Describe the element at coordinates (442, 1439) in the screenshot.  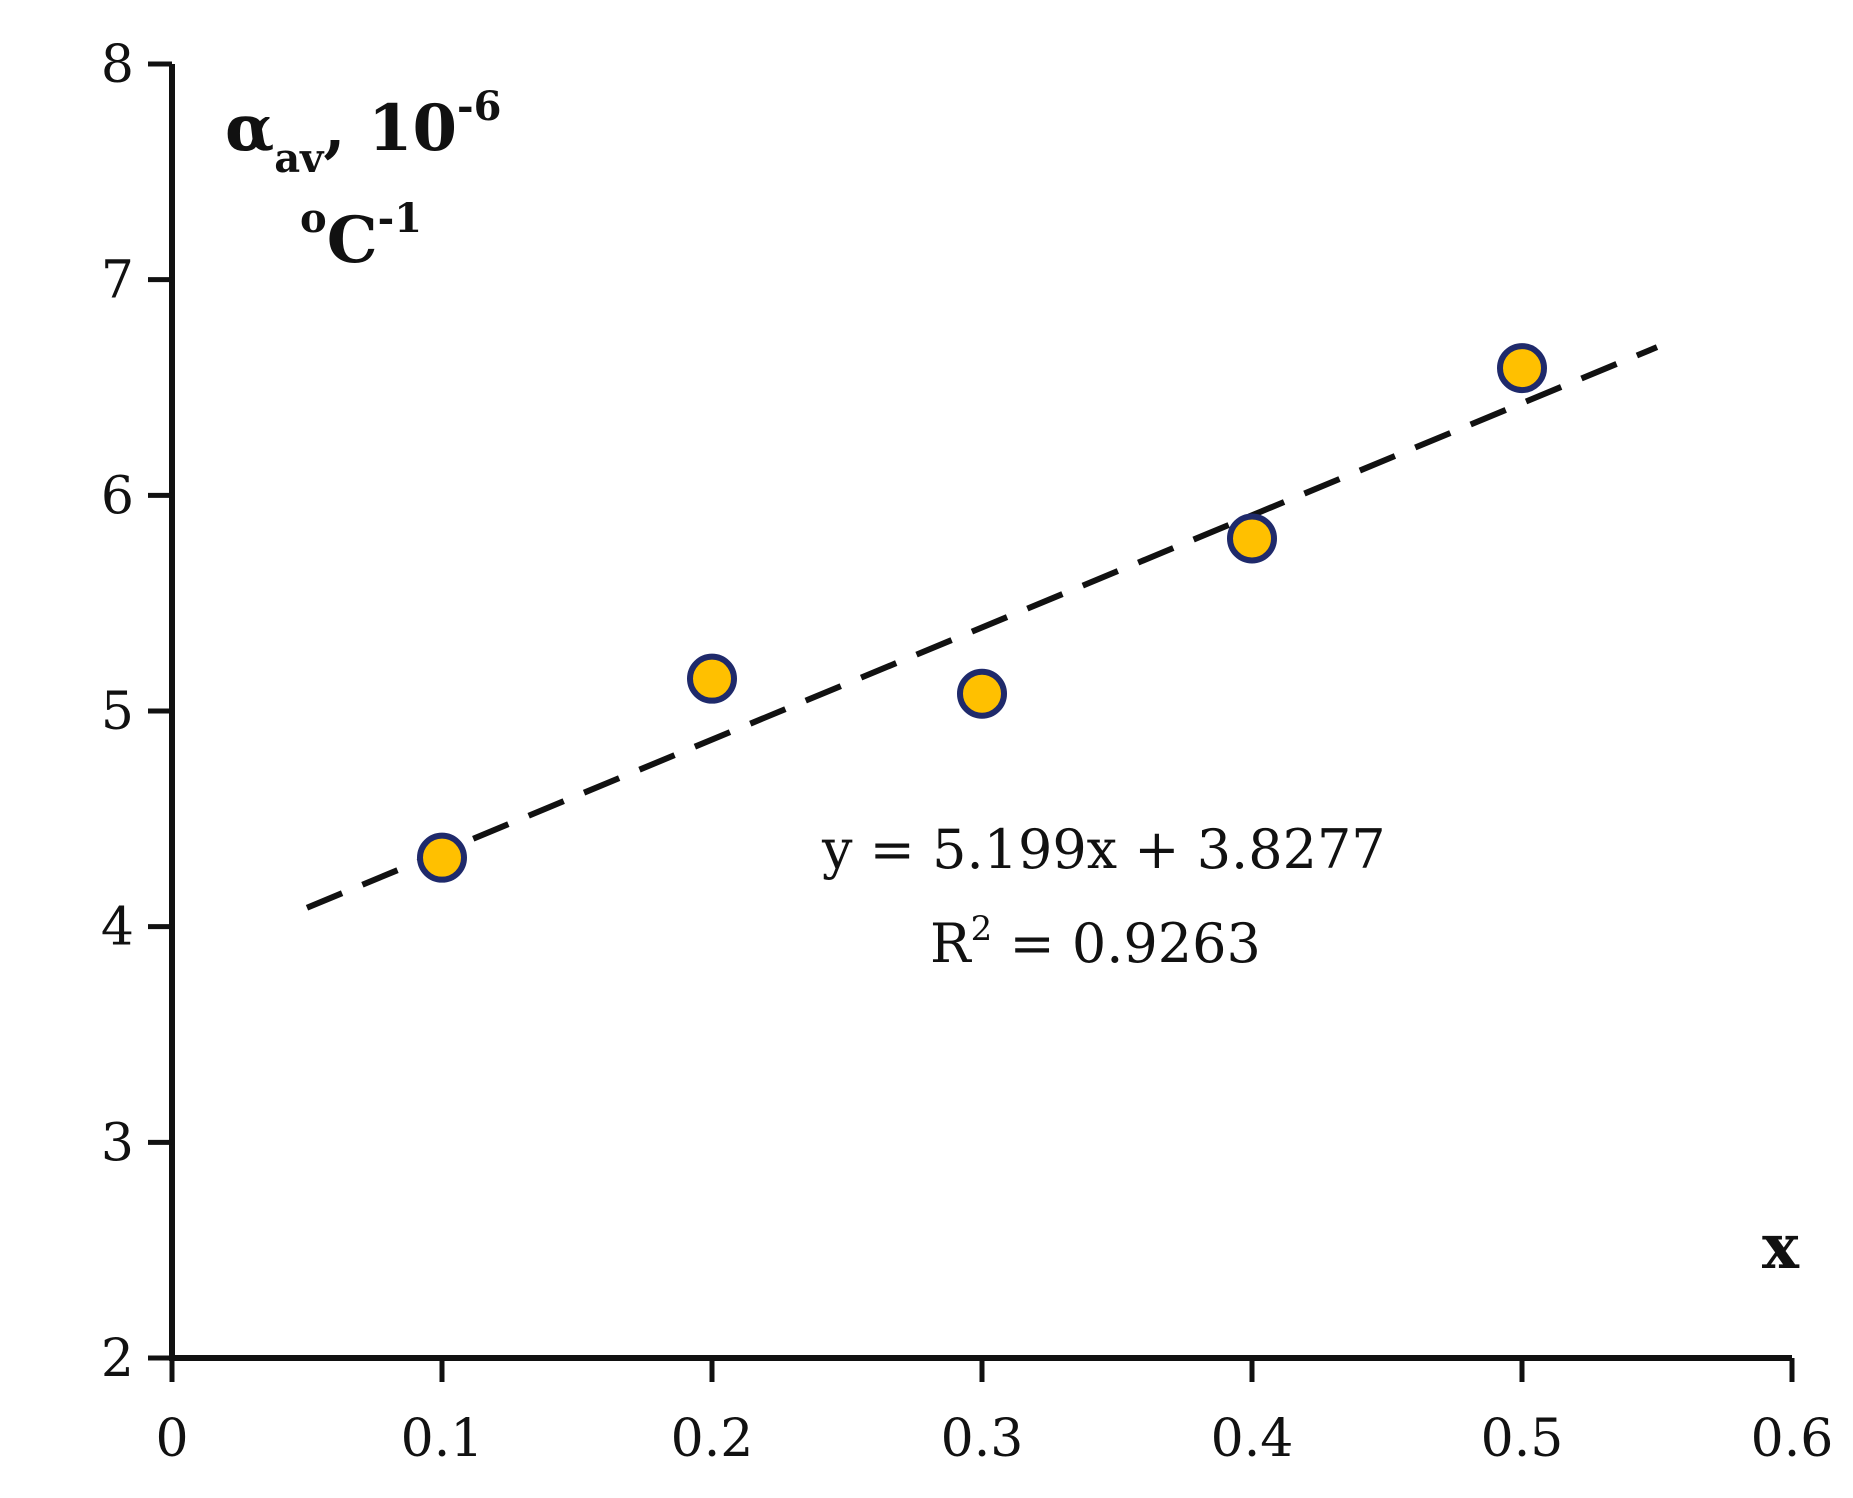
I see `x-tick-label: 0.1` at that location.